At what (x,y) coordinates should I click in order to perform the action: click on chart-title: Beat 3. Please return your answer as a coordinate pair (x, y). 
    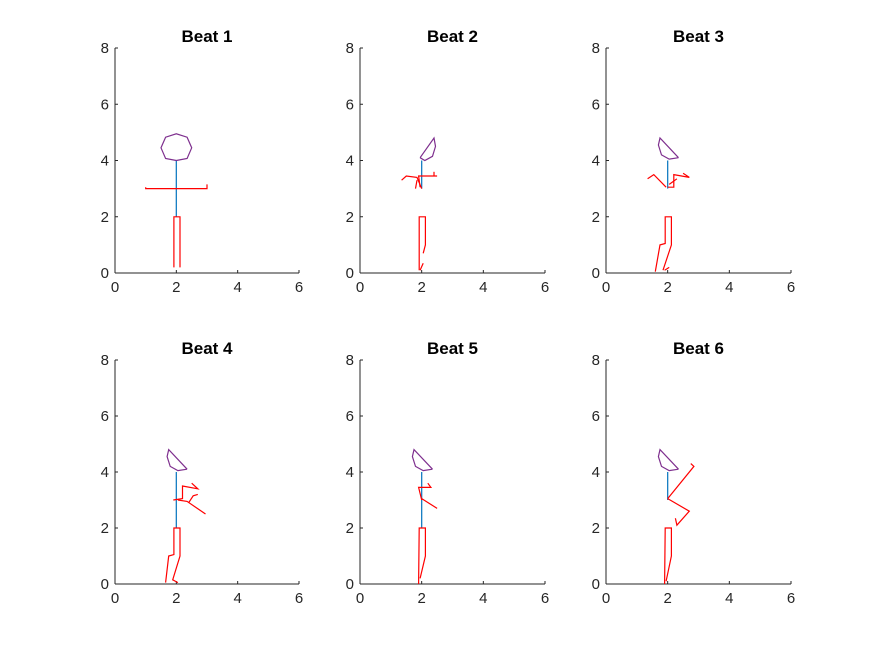
    Looking at the image, I should click on (698, 36).